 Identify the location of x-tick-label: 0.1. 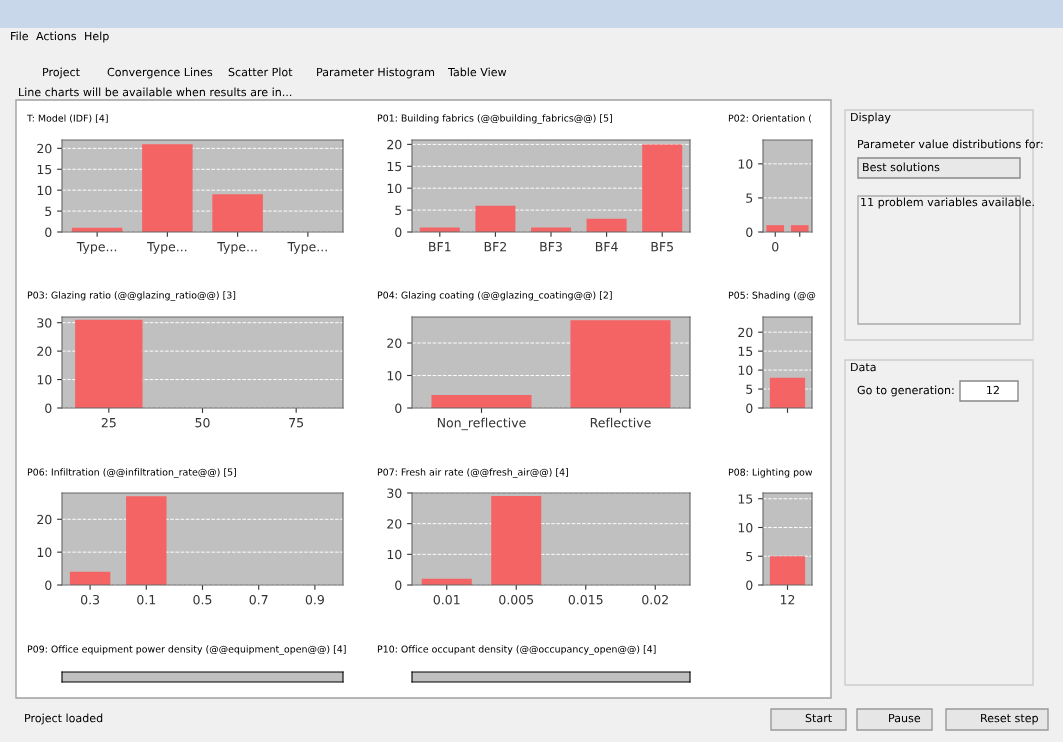
(146, 599).